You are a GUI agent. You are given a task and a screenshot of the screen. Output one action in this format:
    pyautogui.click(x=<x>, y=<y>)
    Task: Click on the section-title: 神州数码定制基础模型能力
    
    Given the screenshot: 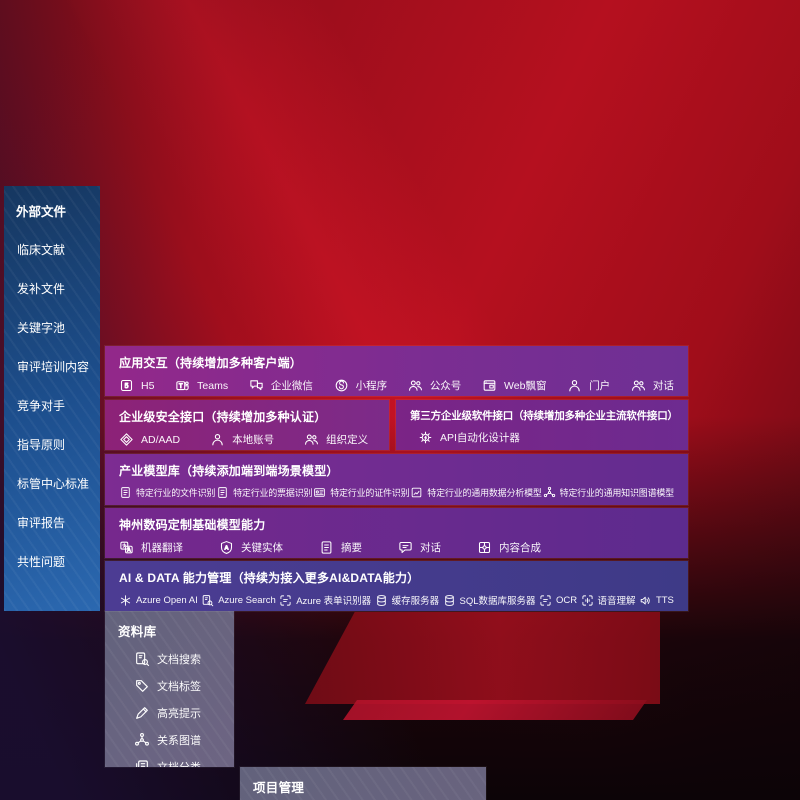 What is the action you would take?
    pyautogui.click(x=192, y=525)
    